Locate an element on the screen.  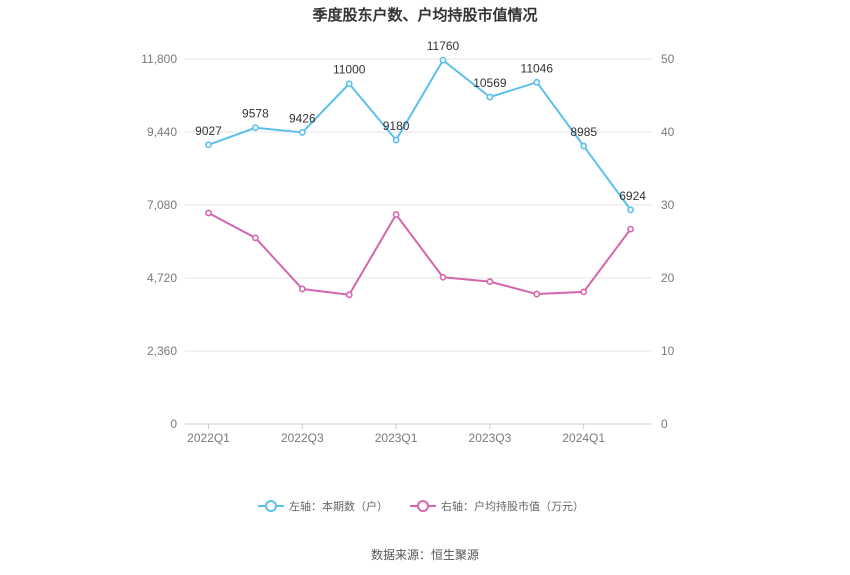
x-tick-label: 2023Q1 is located at coordinates (396, 438).